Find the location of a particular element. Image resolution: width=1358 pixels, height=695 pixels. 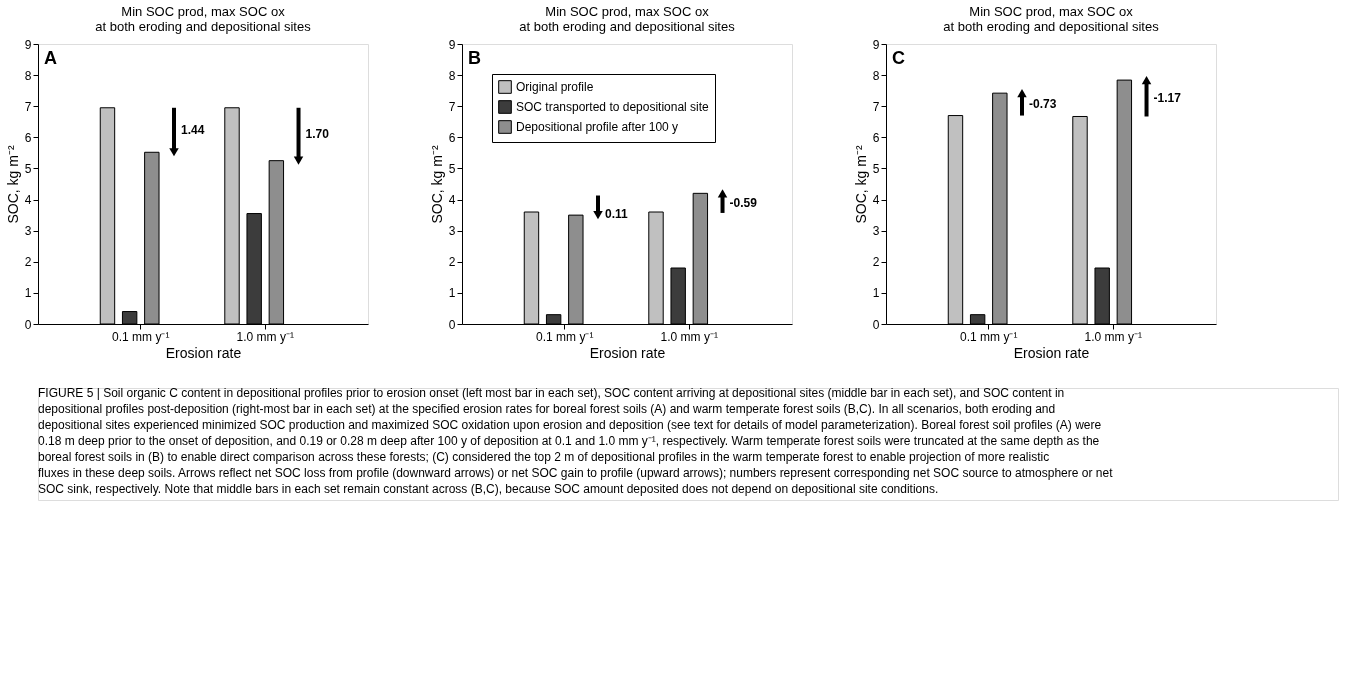

annotation: 0.11 is located at coordinates (617, 213).